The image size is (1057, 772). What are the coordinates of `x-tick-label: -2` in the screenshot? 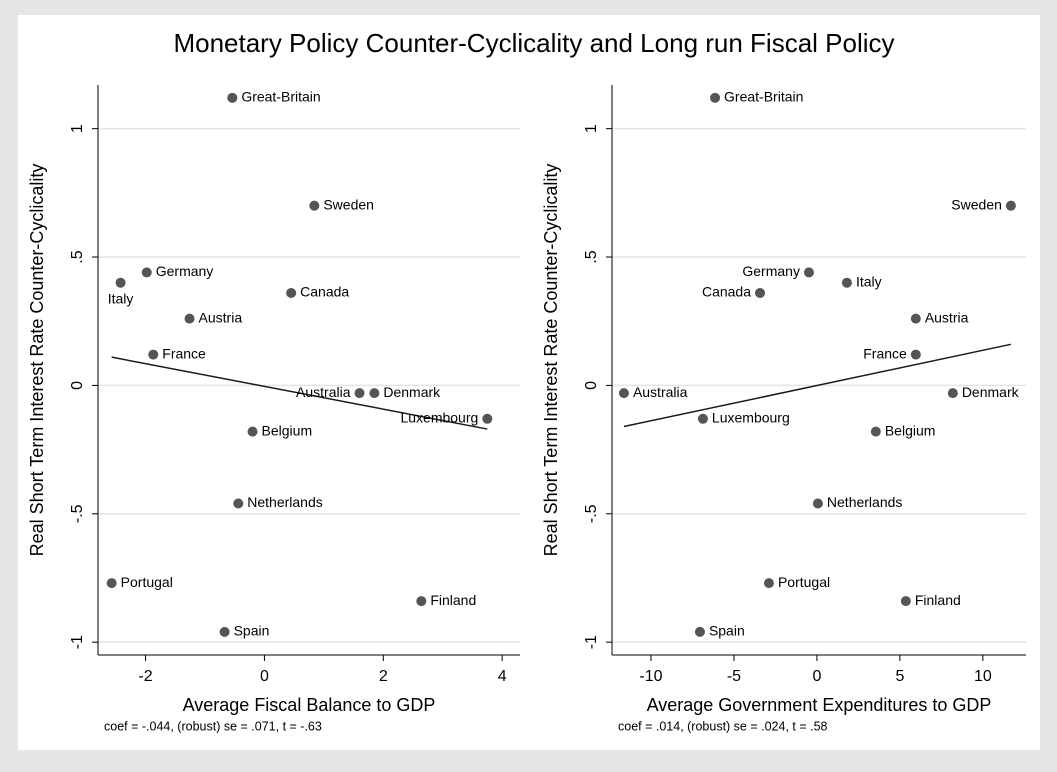 It's located at (145, 676).